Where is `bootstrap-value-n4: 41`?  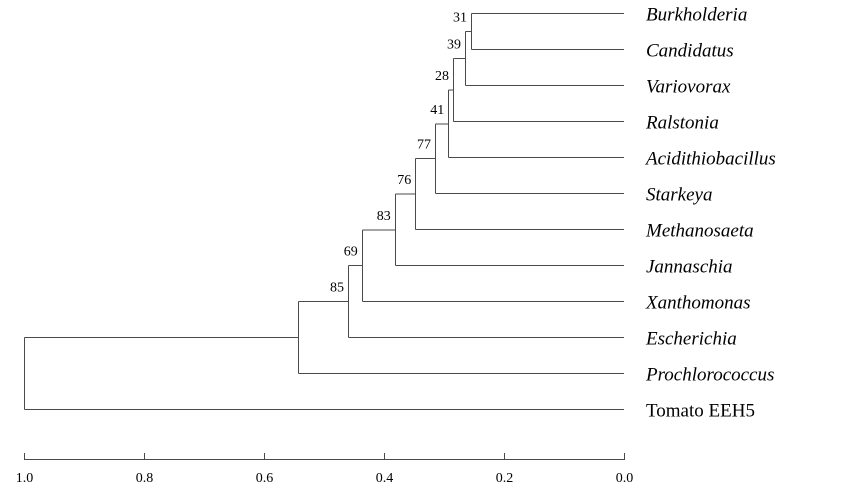
bootstrap-value-n4: 41 is located at coordinates (437, 110).